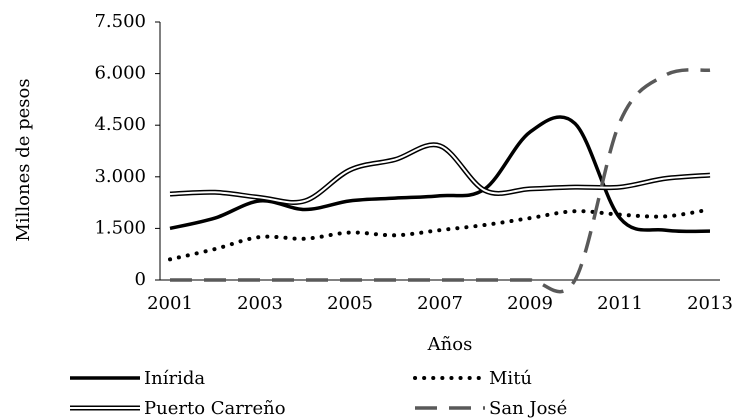  I want to click on series-line-inner, so click(440, 173).